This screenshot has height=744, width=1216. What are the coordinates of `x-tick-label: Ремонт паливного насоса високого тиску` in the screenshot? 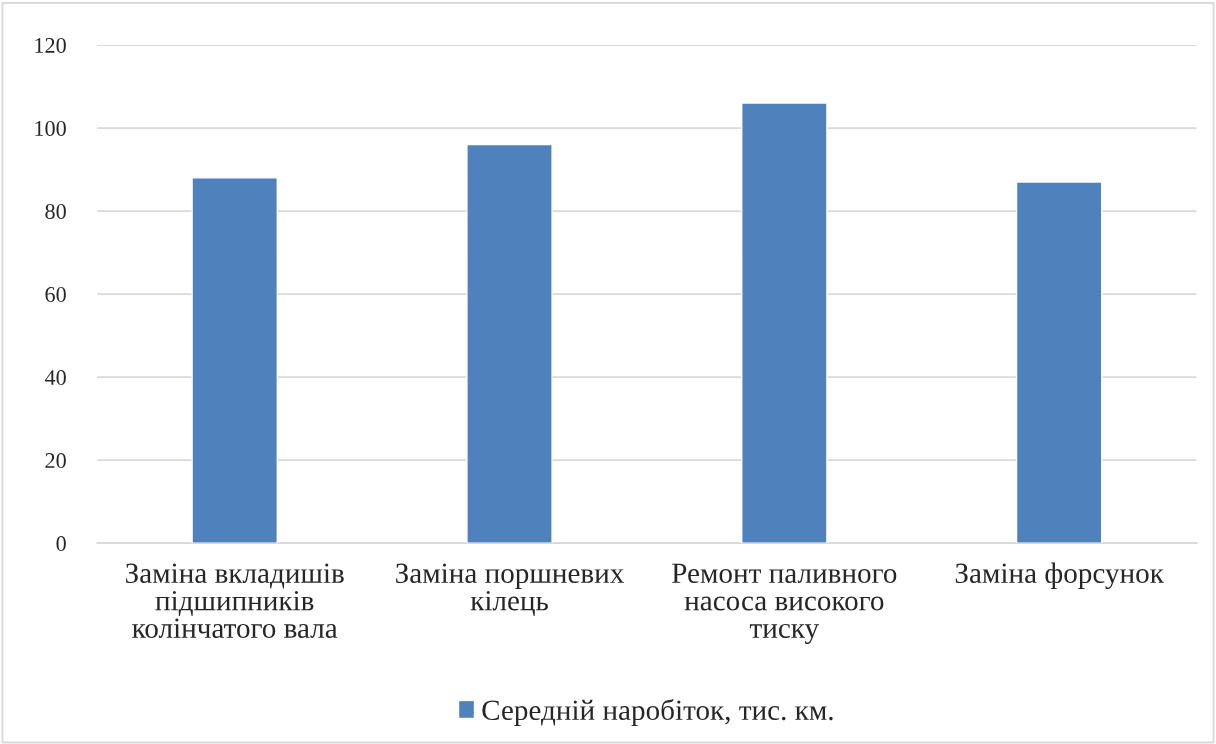 It's located at (784, 604).